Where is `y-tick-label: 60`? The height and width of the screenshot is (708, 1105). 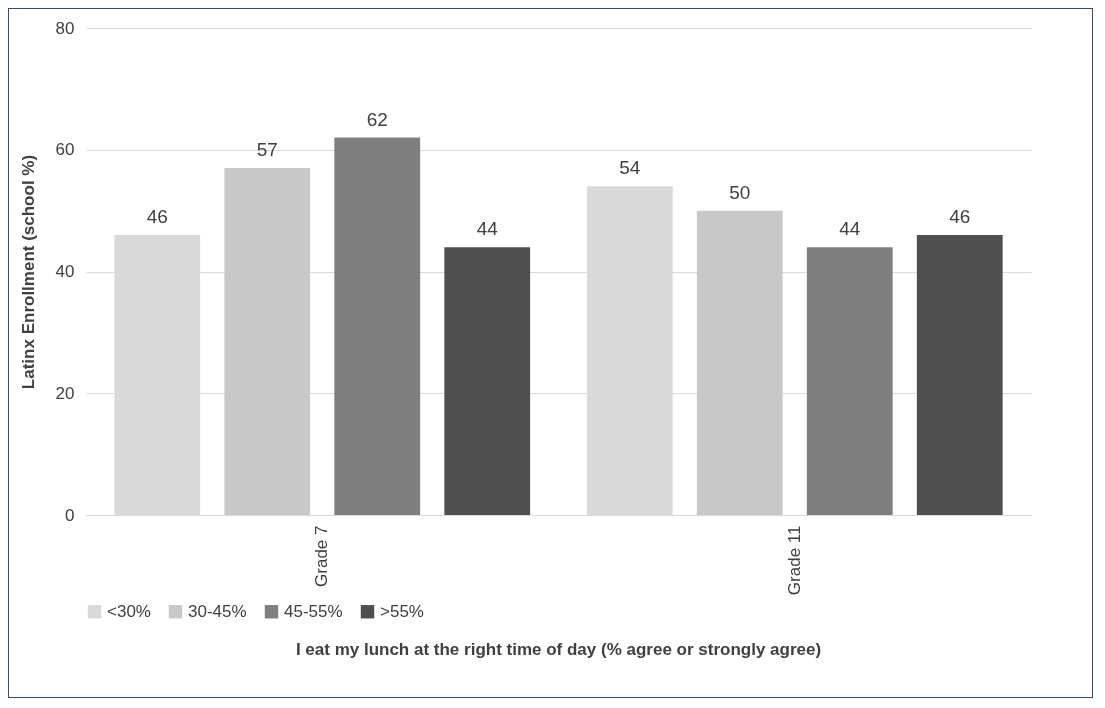
y-tick-label: 60 is located at coordinates (65, 150).